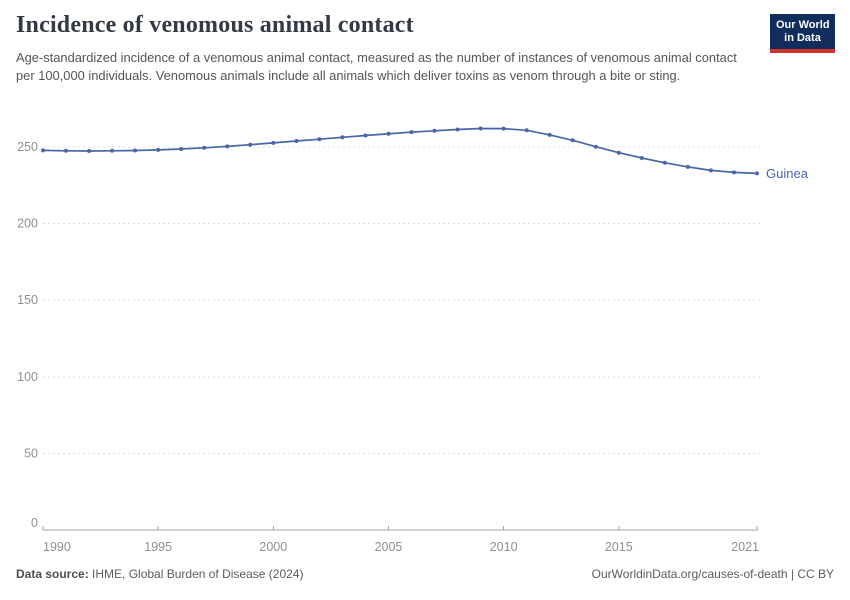  What do you see at coordinates (196, 574) in the screenshot?
I see `data-source-text: IHME, Global Burden of Disease (2024)` at bounding box center [196, 574].